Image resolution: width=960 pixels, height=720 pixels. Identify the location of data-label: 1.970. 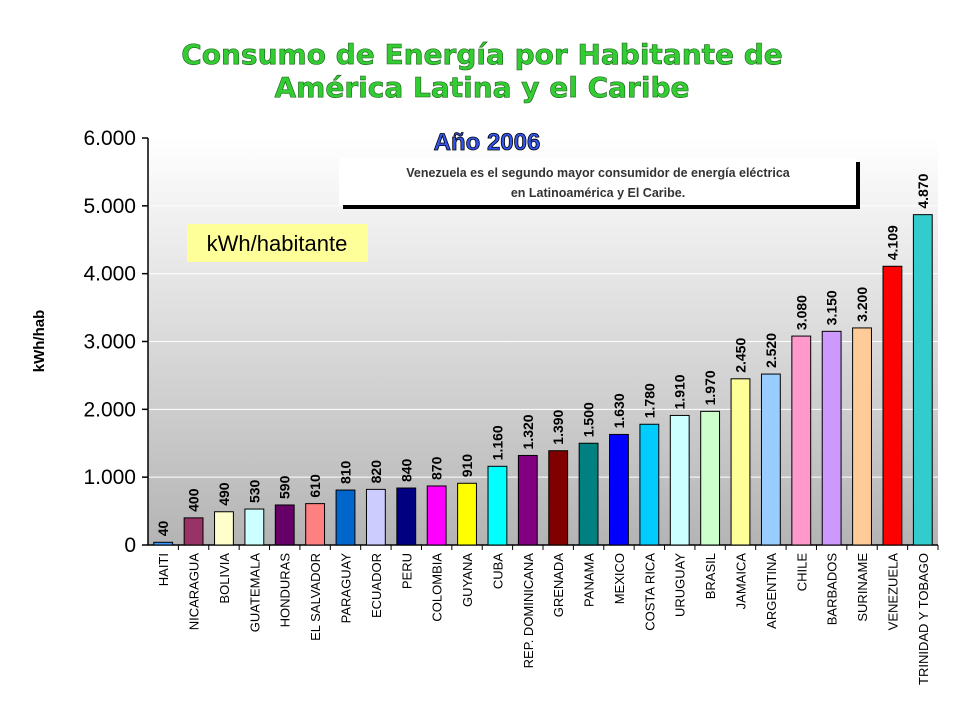
(710, 387).